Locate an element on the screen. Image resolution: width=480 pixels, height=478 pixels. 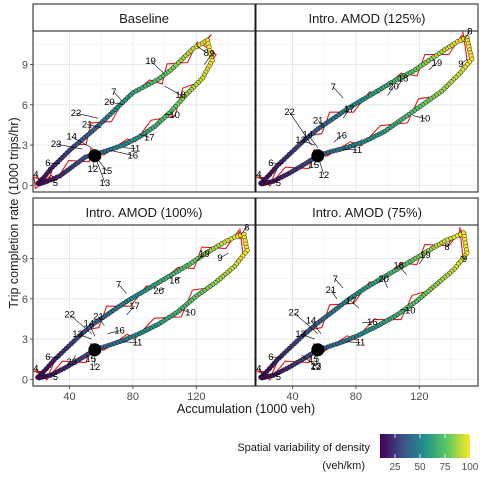
annotation-label: 15 is located at coordinates (314, 359).